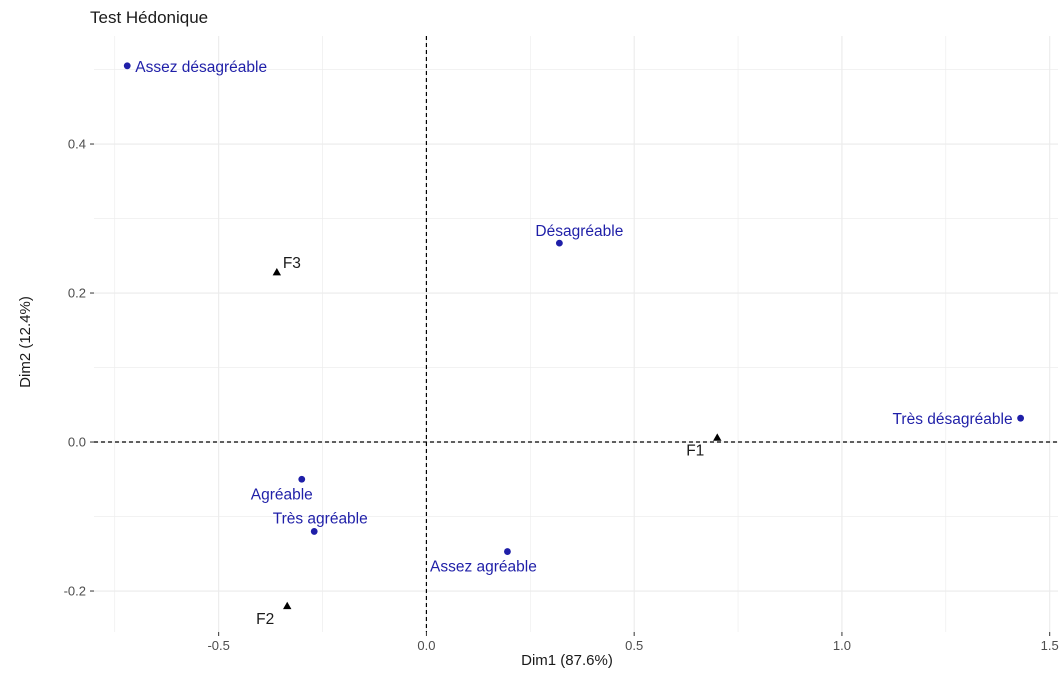  Describe the element at coordinates (314, 531) in the screenshot. I see `point-tres-agreable` at that location.